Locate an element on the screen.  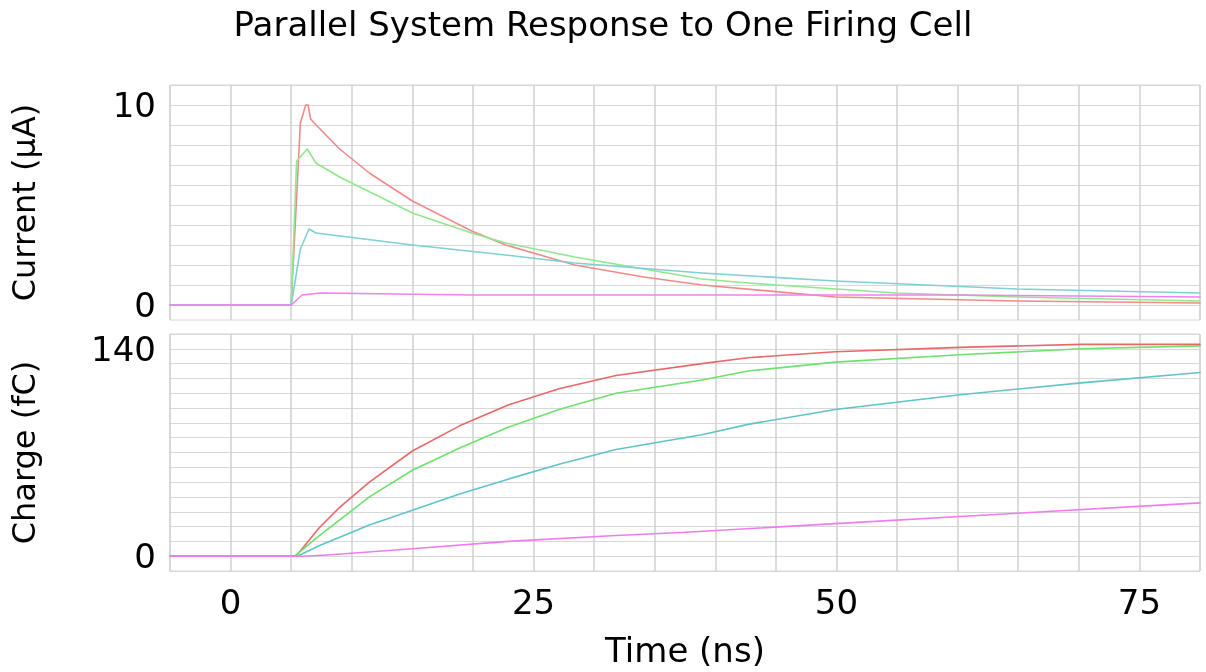
y-tick-label: 10 is located at coordinates (134, 105).